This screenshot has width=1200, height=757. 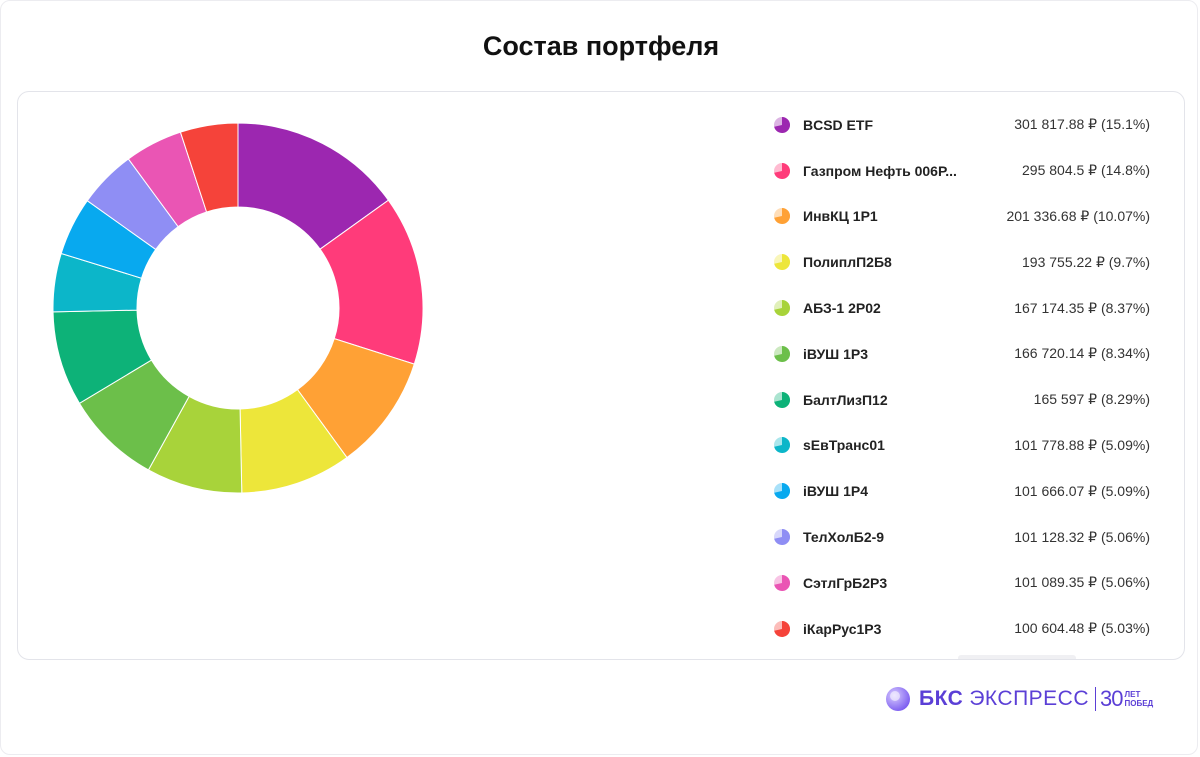 What do you see at coordinates (209, 167) in the screenshot?
I see `donut-slice` at bounding box center [209, 167].